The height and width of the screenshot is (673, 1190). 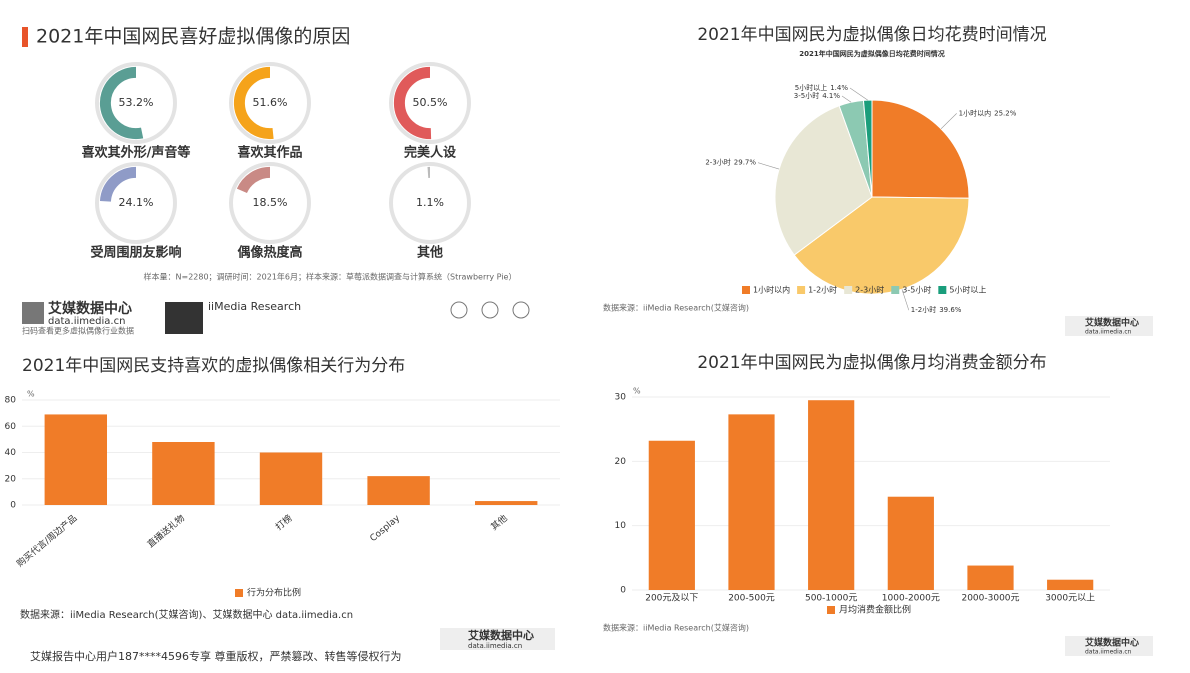 I want to click on research: iiMedia Research, so click(x=254, y=306).